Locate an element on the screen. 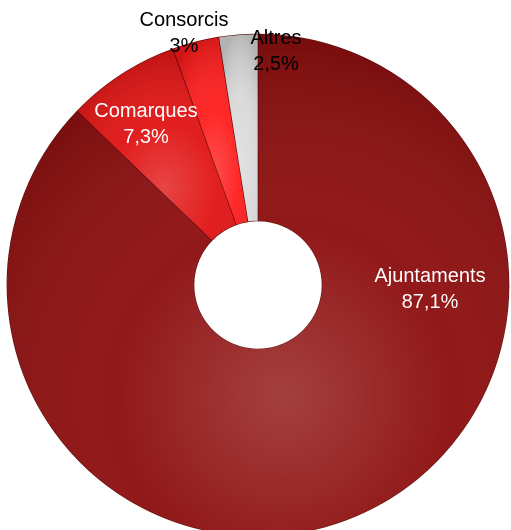  slice-shading-consorcis is located at coordinates (210, 131).